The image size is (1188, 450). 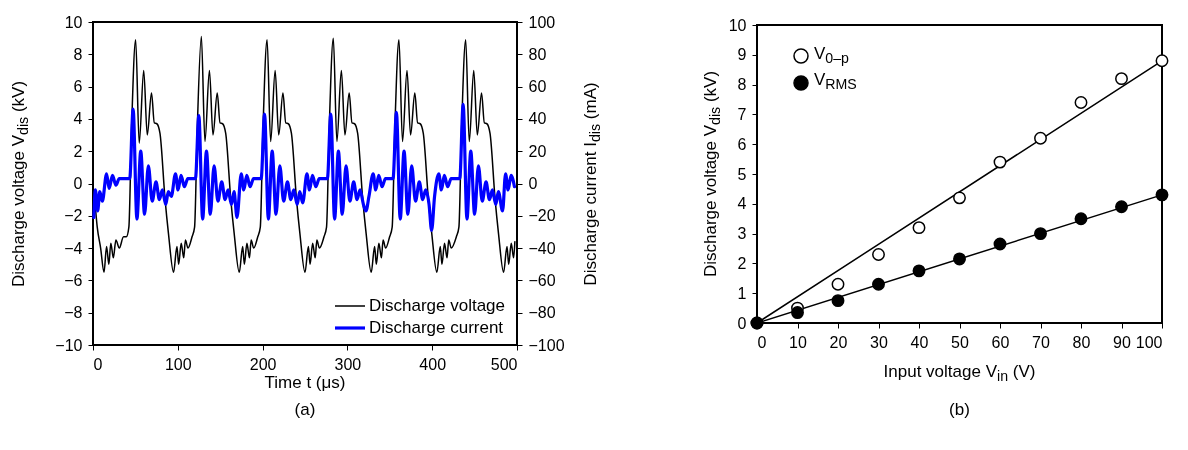 I want to click on y2-tick-label: 60, so click(x=537, y=87).